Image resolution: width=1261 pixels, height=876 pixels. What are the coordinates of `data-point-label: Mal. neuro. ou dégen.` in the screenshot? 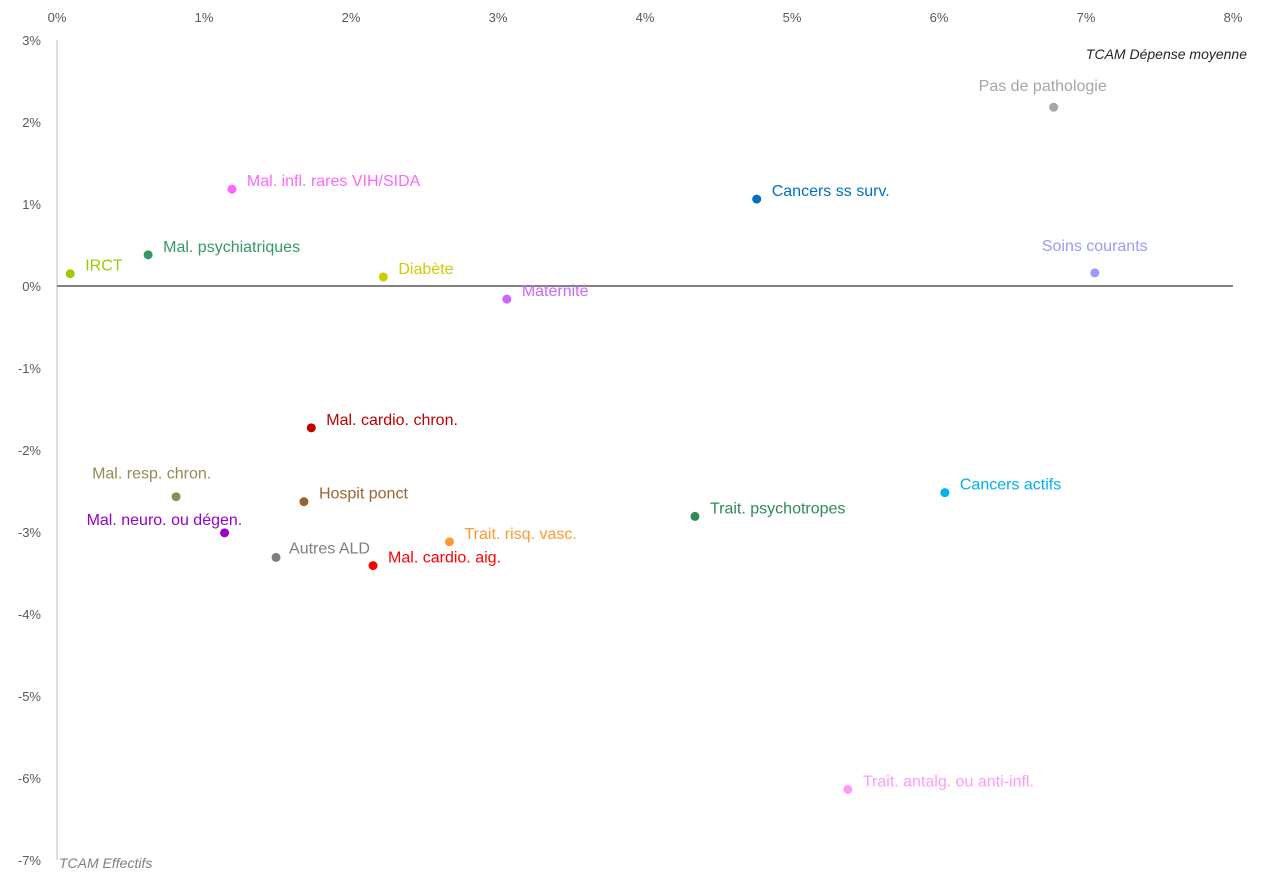 It's located at (165, 520).